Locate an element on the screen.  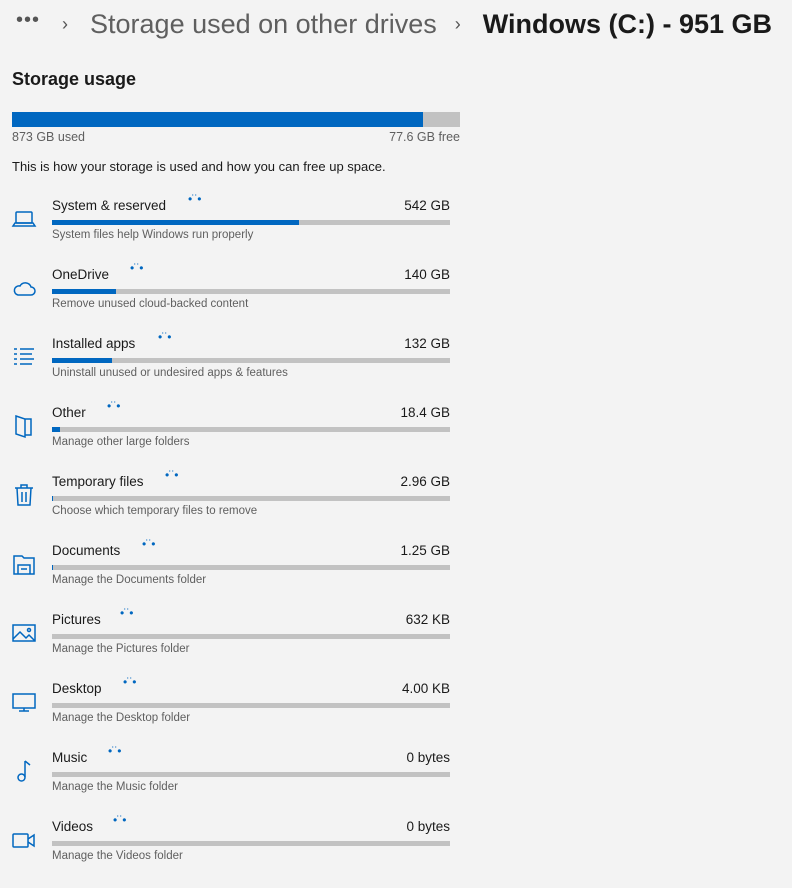
category-name: Desktop is located at coordinates (77, 688).